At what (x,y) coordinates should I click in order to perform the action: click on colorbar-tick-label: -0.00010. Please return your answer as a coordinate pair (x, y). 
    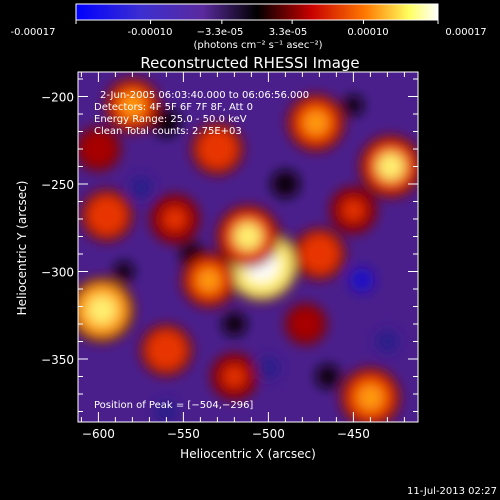
    Looking at the image, I should click on (150, 32).